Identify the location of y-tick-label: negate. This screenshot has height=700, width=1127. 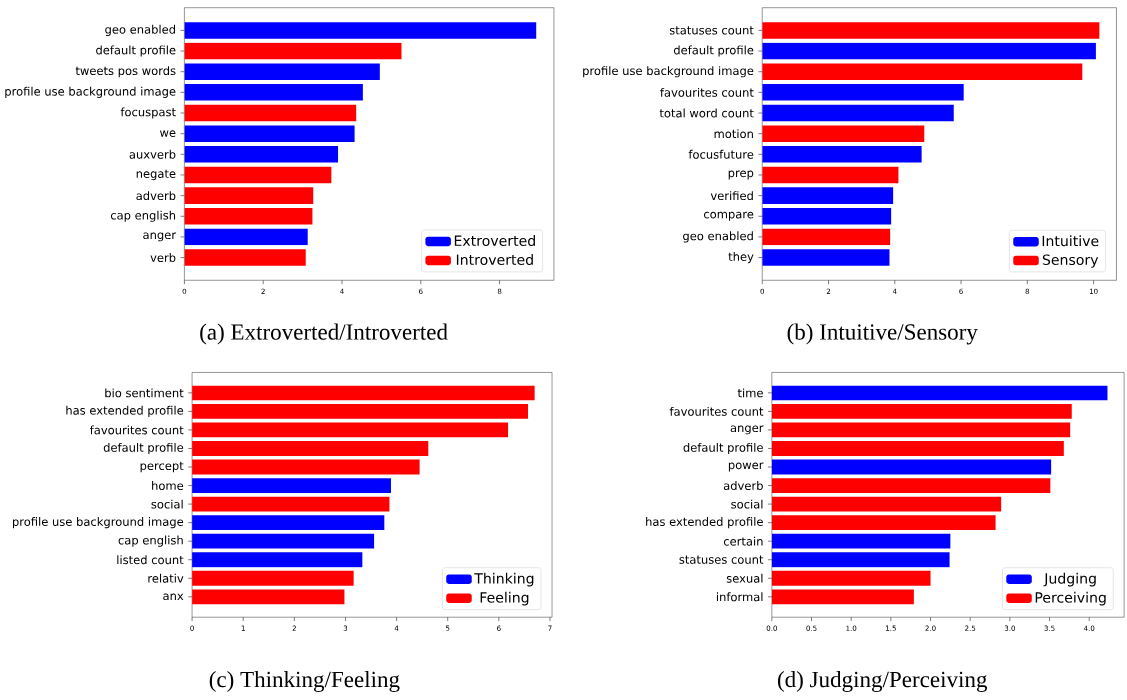
(156, 175).